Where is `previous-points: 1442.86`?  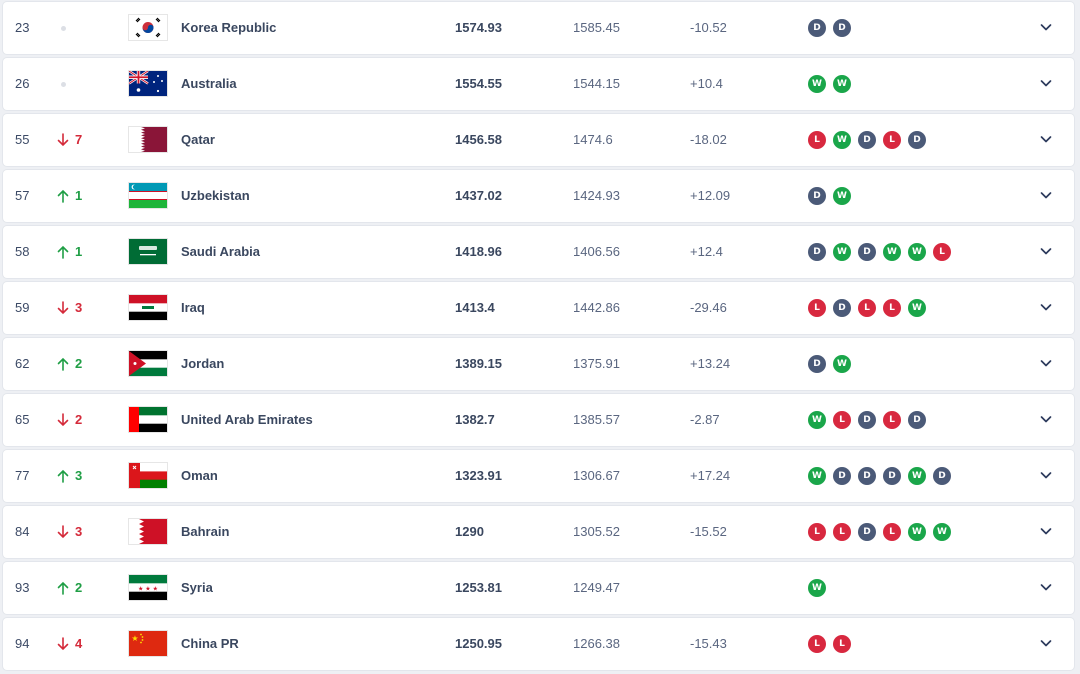
previous-points: 1442.86 is located at coordinates (596, 307).